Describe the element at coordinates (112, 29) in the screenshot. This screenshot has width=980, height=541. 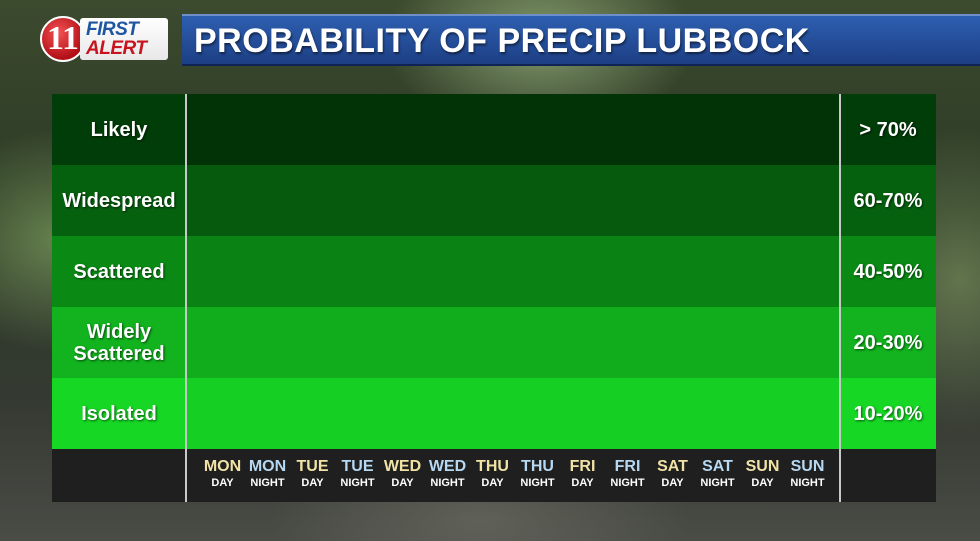
I see `logo-first-text: FIRST` at that location.